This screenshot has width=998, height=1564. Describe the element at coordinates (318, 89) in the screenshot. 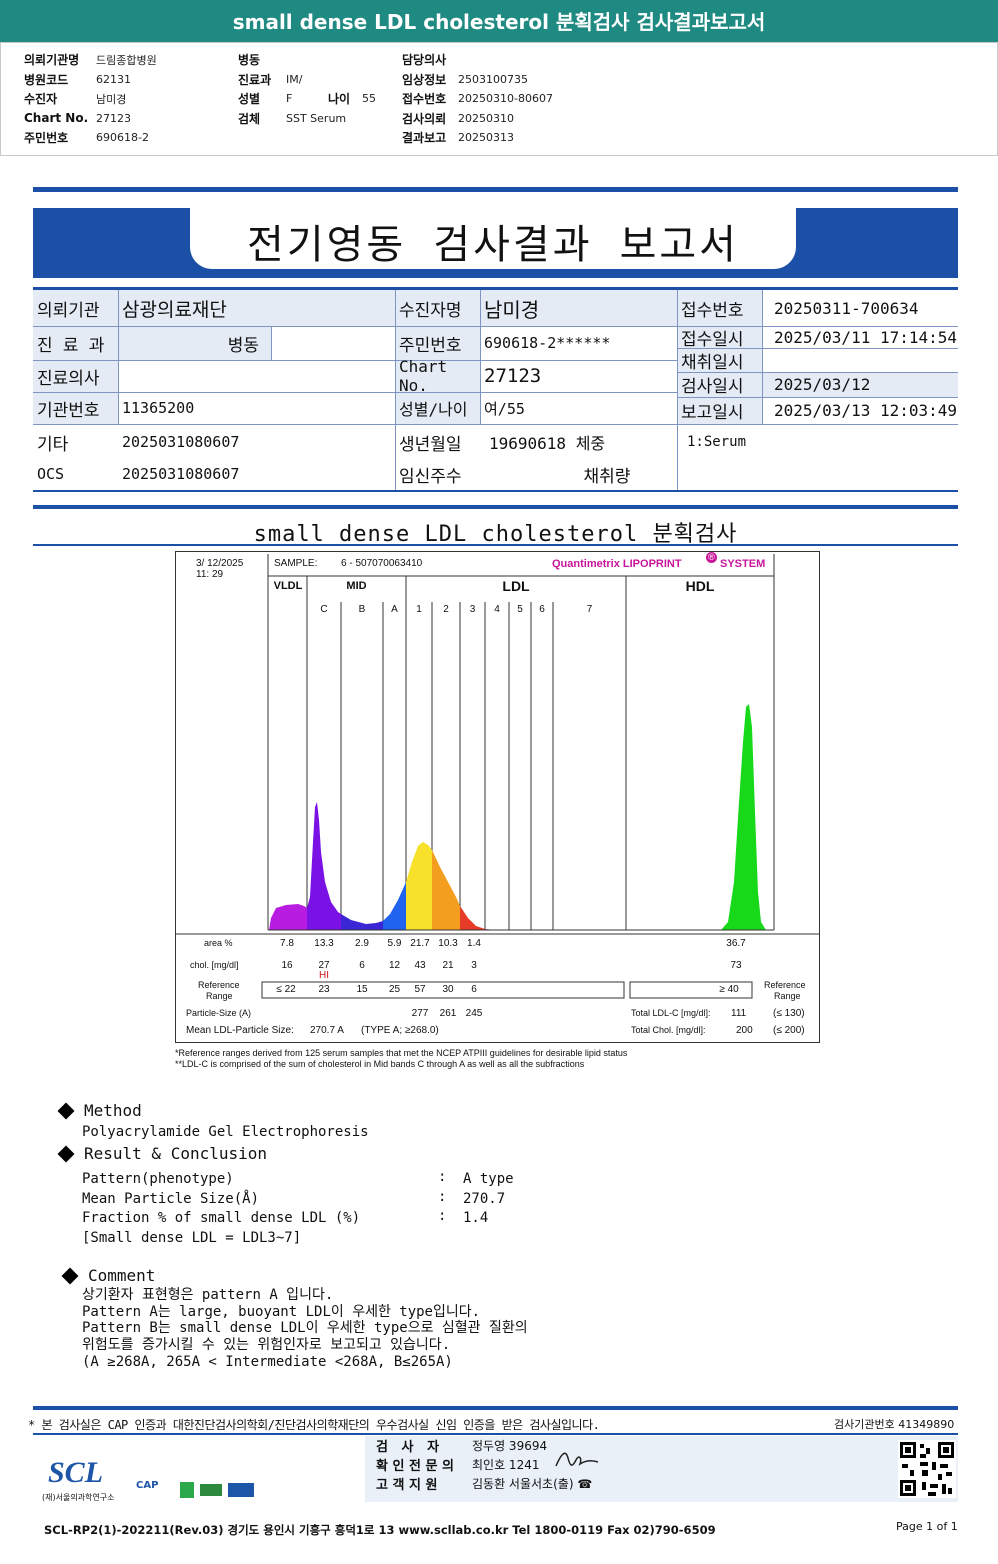

I see `header-col2: 병동 진료과 IM/ 성별 F 나이 55 검체 SST Serum` at that location.